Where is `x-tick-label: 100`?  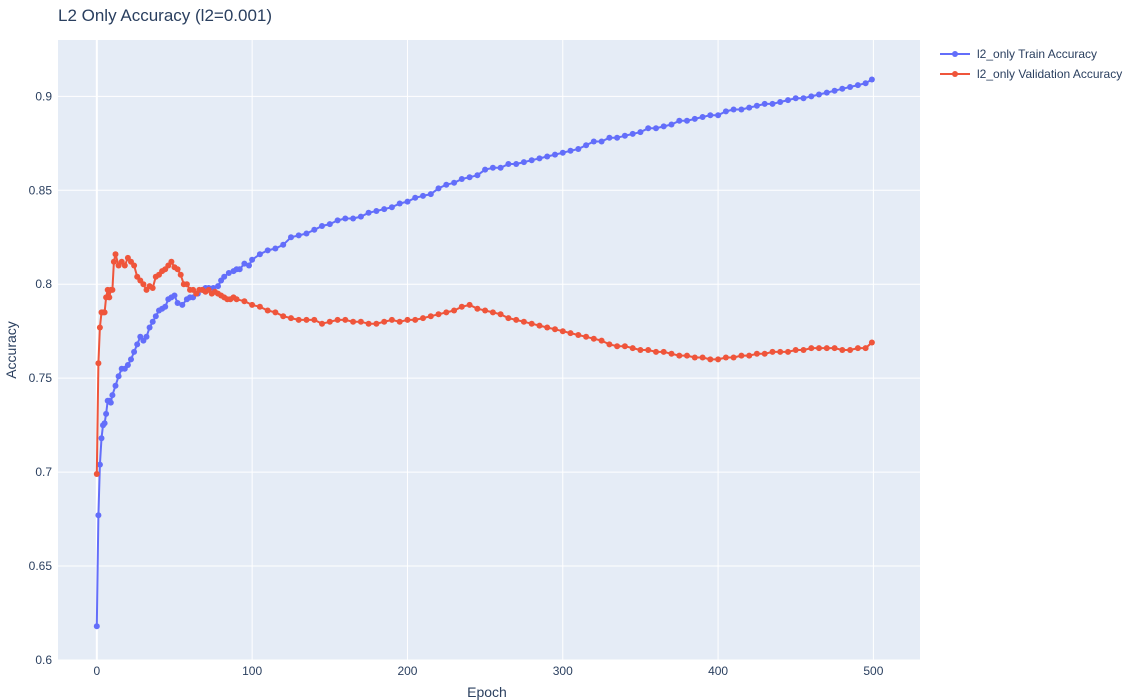 x-tick-label: 100 is located at coordinates (252, 671).